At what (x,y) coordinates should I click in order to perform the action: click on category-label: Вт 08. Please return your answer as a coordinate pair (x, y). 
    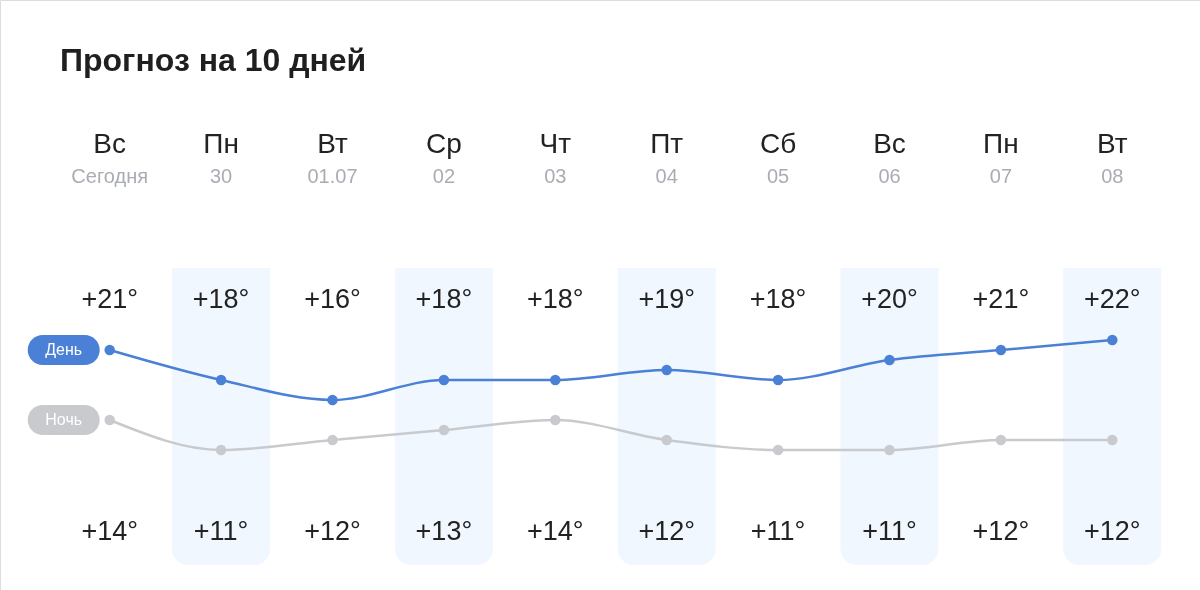
    Looking at the image, I should click on (1112, 157).